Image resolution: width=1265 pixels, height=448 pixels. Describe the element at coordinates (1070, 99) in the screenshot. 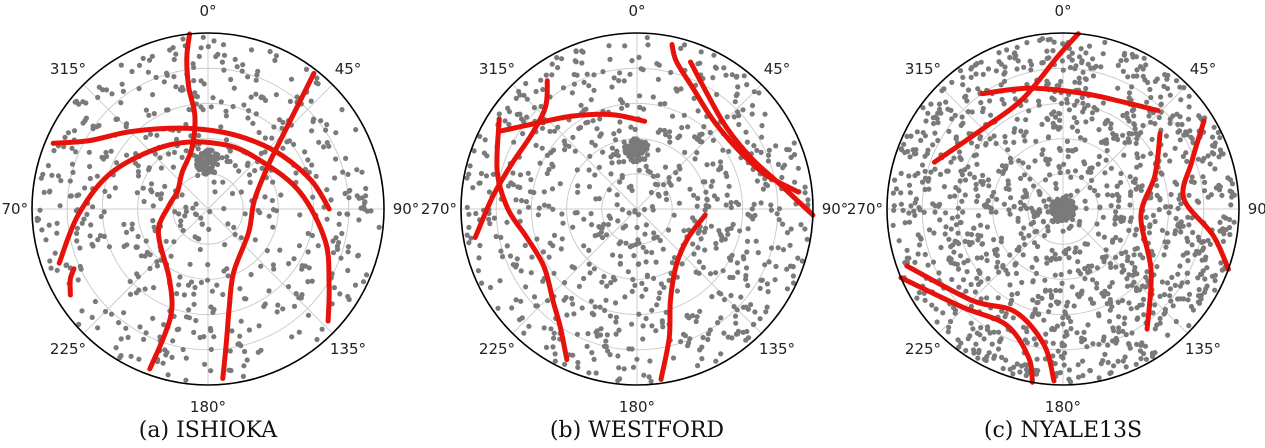

I see `source-track` at that location.